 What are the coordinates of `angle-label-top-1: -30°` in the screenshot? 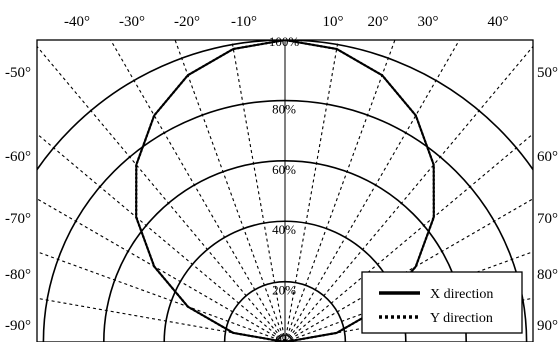 It's located at (132, 22).